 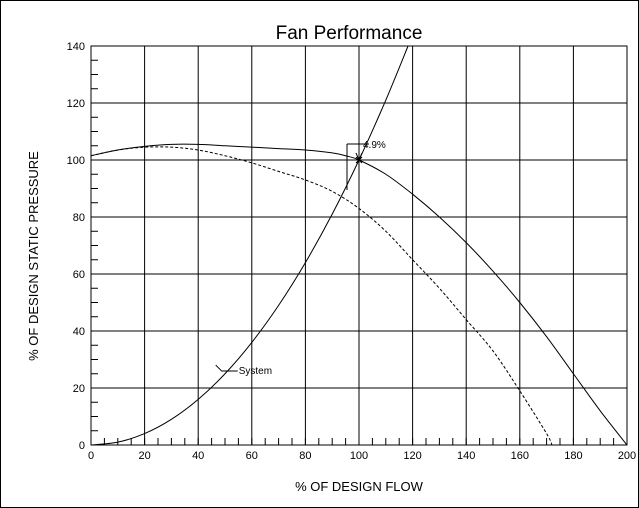 I want to click on x-tick-label: 180, so click(x=573, y=456).